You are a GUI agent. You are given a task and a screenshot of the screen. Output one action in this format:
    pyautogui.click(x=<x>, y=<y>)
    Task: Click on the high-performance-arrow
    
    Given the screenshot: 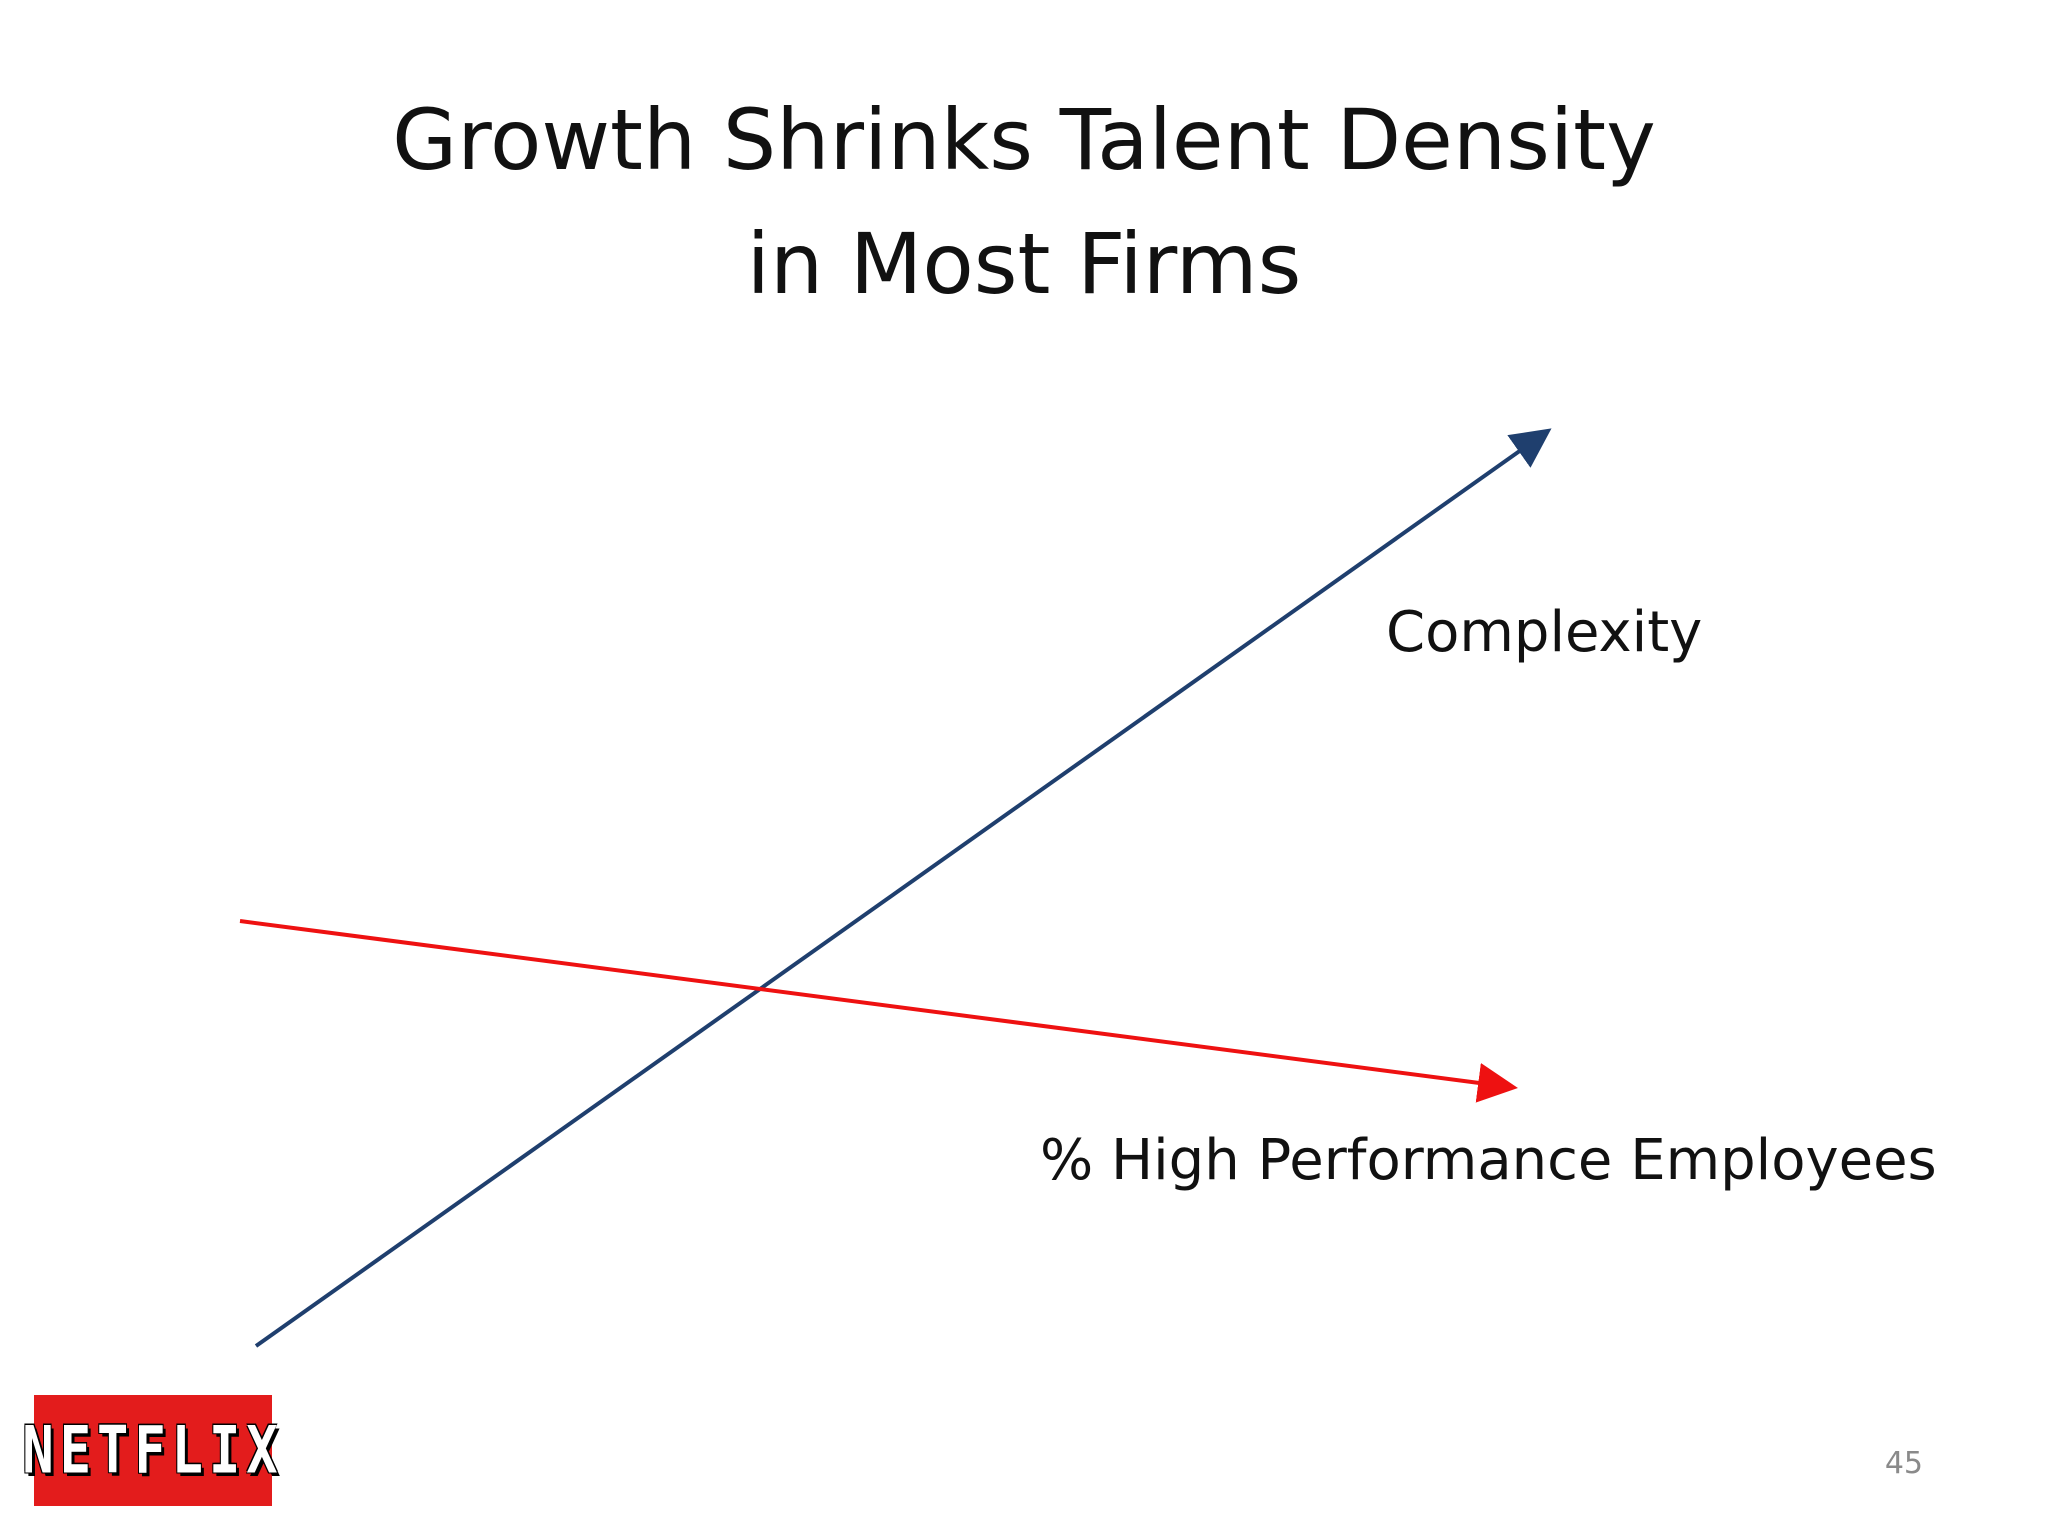 What is the action you would take?
    pyautogui.click(x=878, y=1011)
    